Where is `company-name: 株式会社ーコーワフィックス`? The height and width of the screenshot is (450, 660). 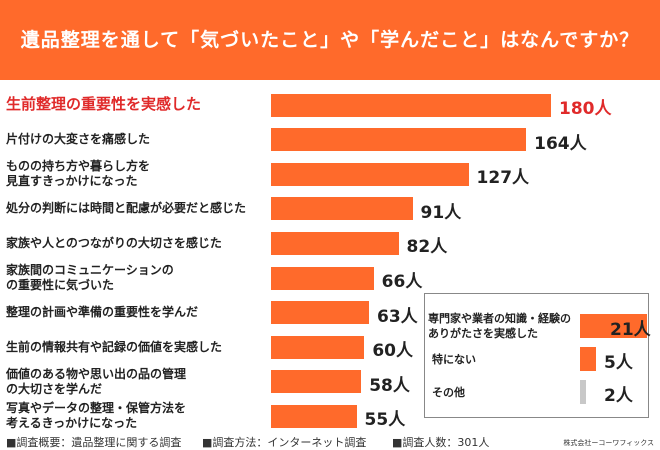 company-name: 株式会社ーコーワフィックス is located at coordinates (608, 443).